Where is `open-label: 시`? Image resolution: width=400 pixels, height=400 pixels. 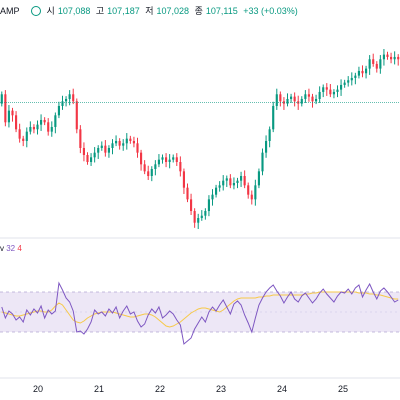
open-label: 시 is located at coordinates (50, 11).